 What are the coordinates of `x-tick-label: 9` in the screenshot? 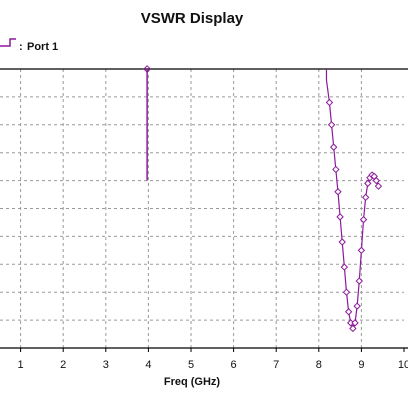 It's located at (361, 365).